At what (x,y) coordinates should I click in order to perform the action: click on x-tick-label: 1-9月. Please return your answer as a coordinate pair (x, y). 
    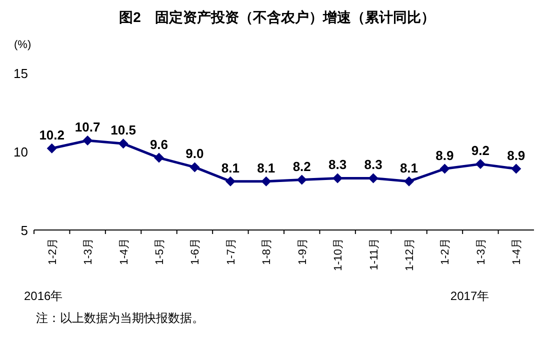
    Looking at the image, I should click on (302, 251).